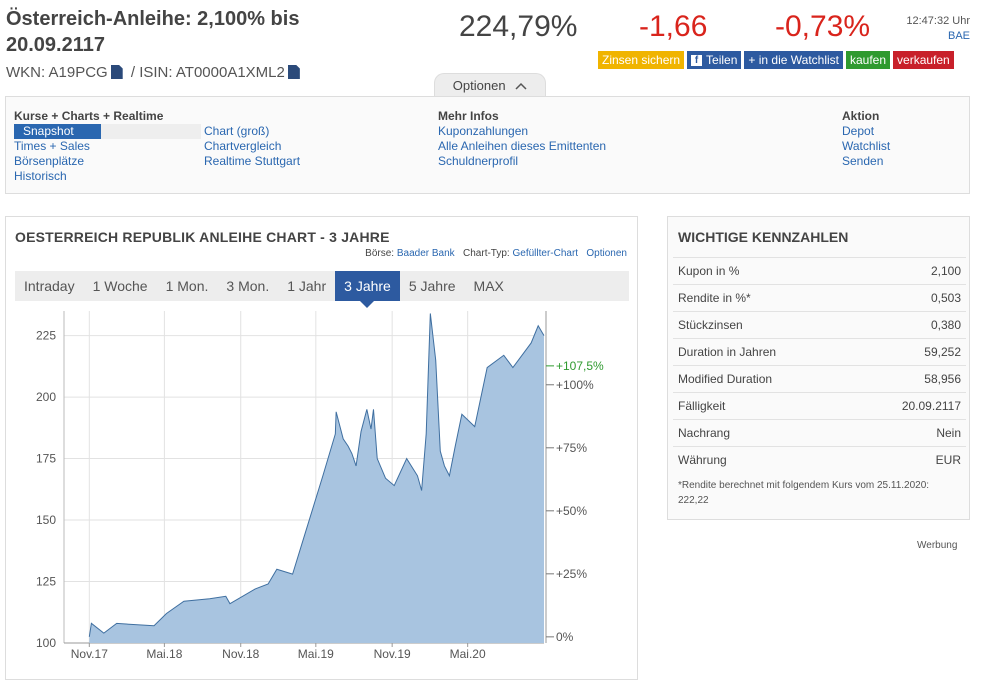 The height and width of the screenshot is (689, 1000). What do you see at coordinates (425, 253) in the screenshot?
I see `boerse-link: Baader Bank` at bounding box center [425, 253].